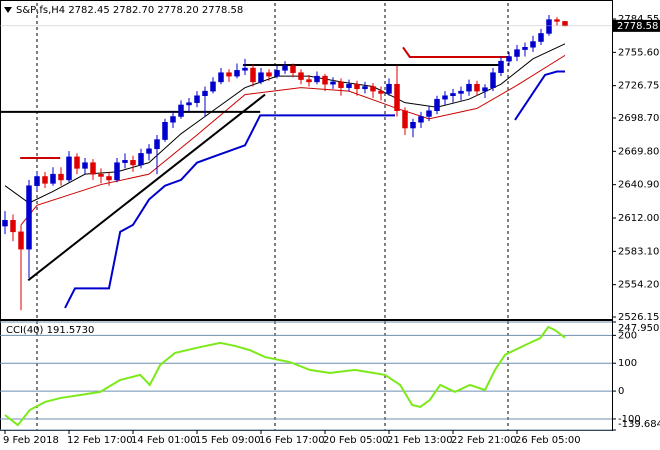 Image resolution: width=660 pixels, height=450 pixels. Describe the element at coordinates (228, 440) in the screenshot. I see `x-tick-label: 15 Feb 09:00` at that location.